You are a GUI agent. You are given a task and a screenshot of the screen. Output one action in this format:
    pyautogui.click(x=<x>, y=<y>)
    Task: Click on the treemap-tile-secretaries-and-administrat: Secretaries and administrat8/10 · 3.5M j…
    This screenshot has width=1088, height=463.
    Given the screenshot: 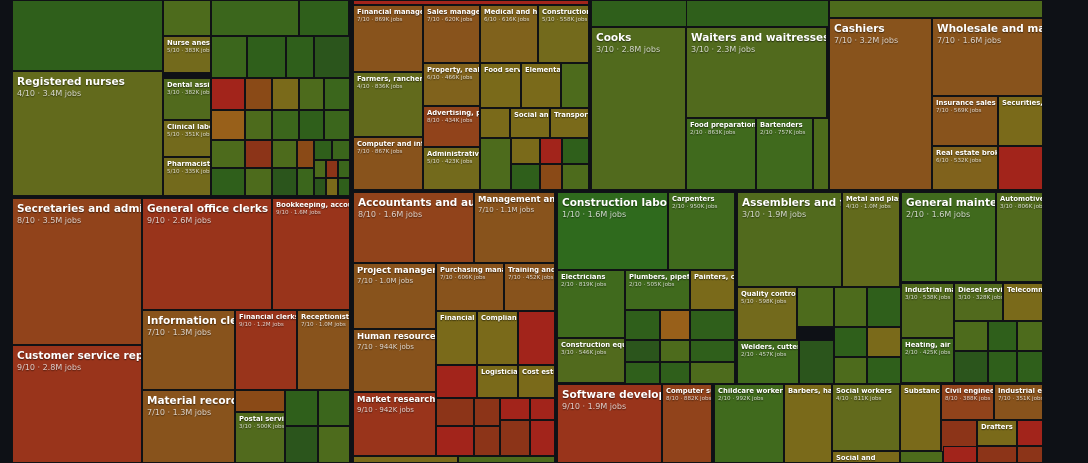 What is the action you would take?
    pyautogui.click(x=77, y=271)
    